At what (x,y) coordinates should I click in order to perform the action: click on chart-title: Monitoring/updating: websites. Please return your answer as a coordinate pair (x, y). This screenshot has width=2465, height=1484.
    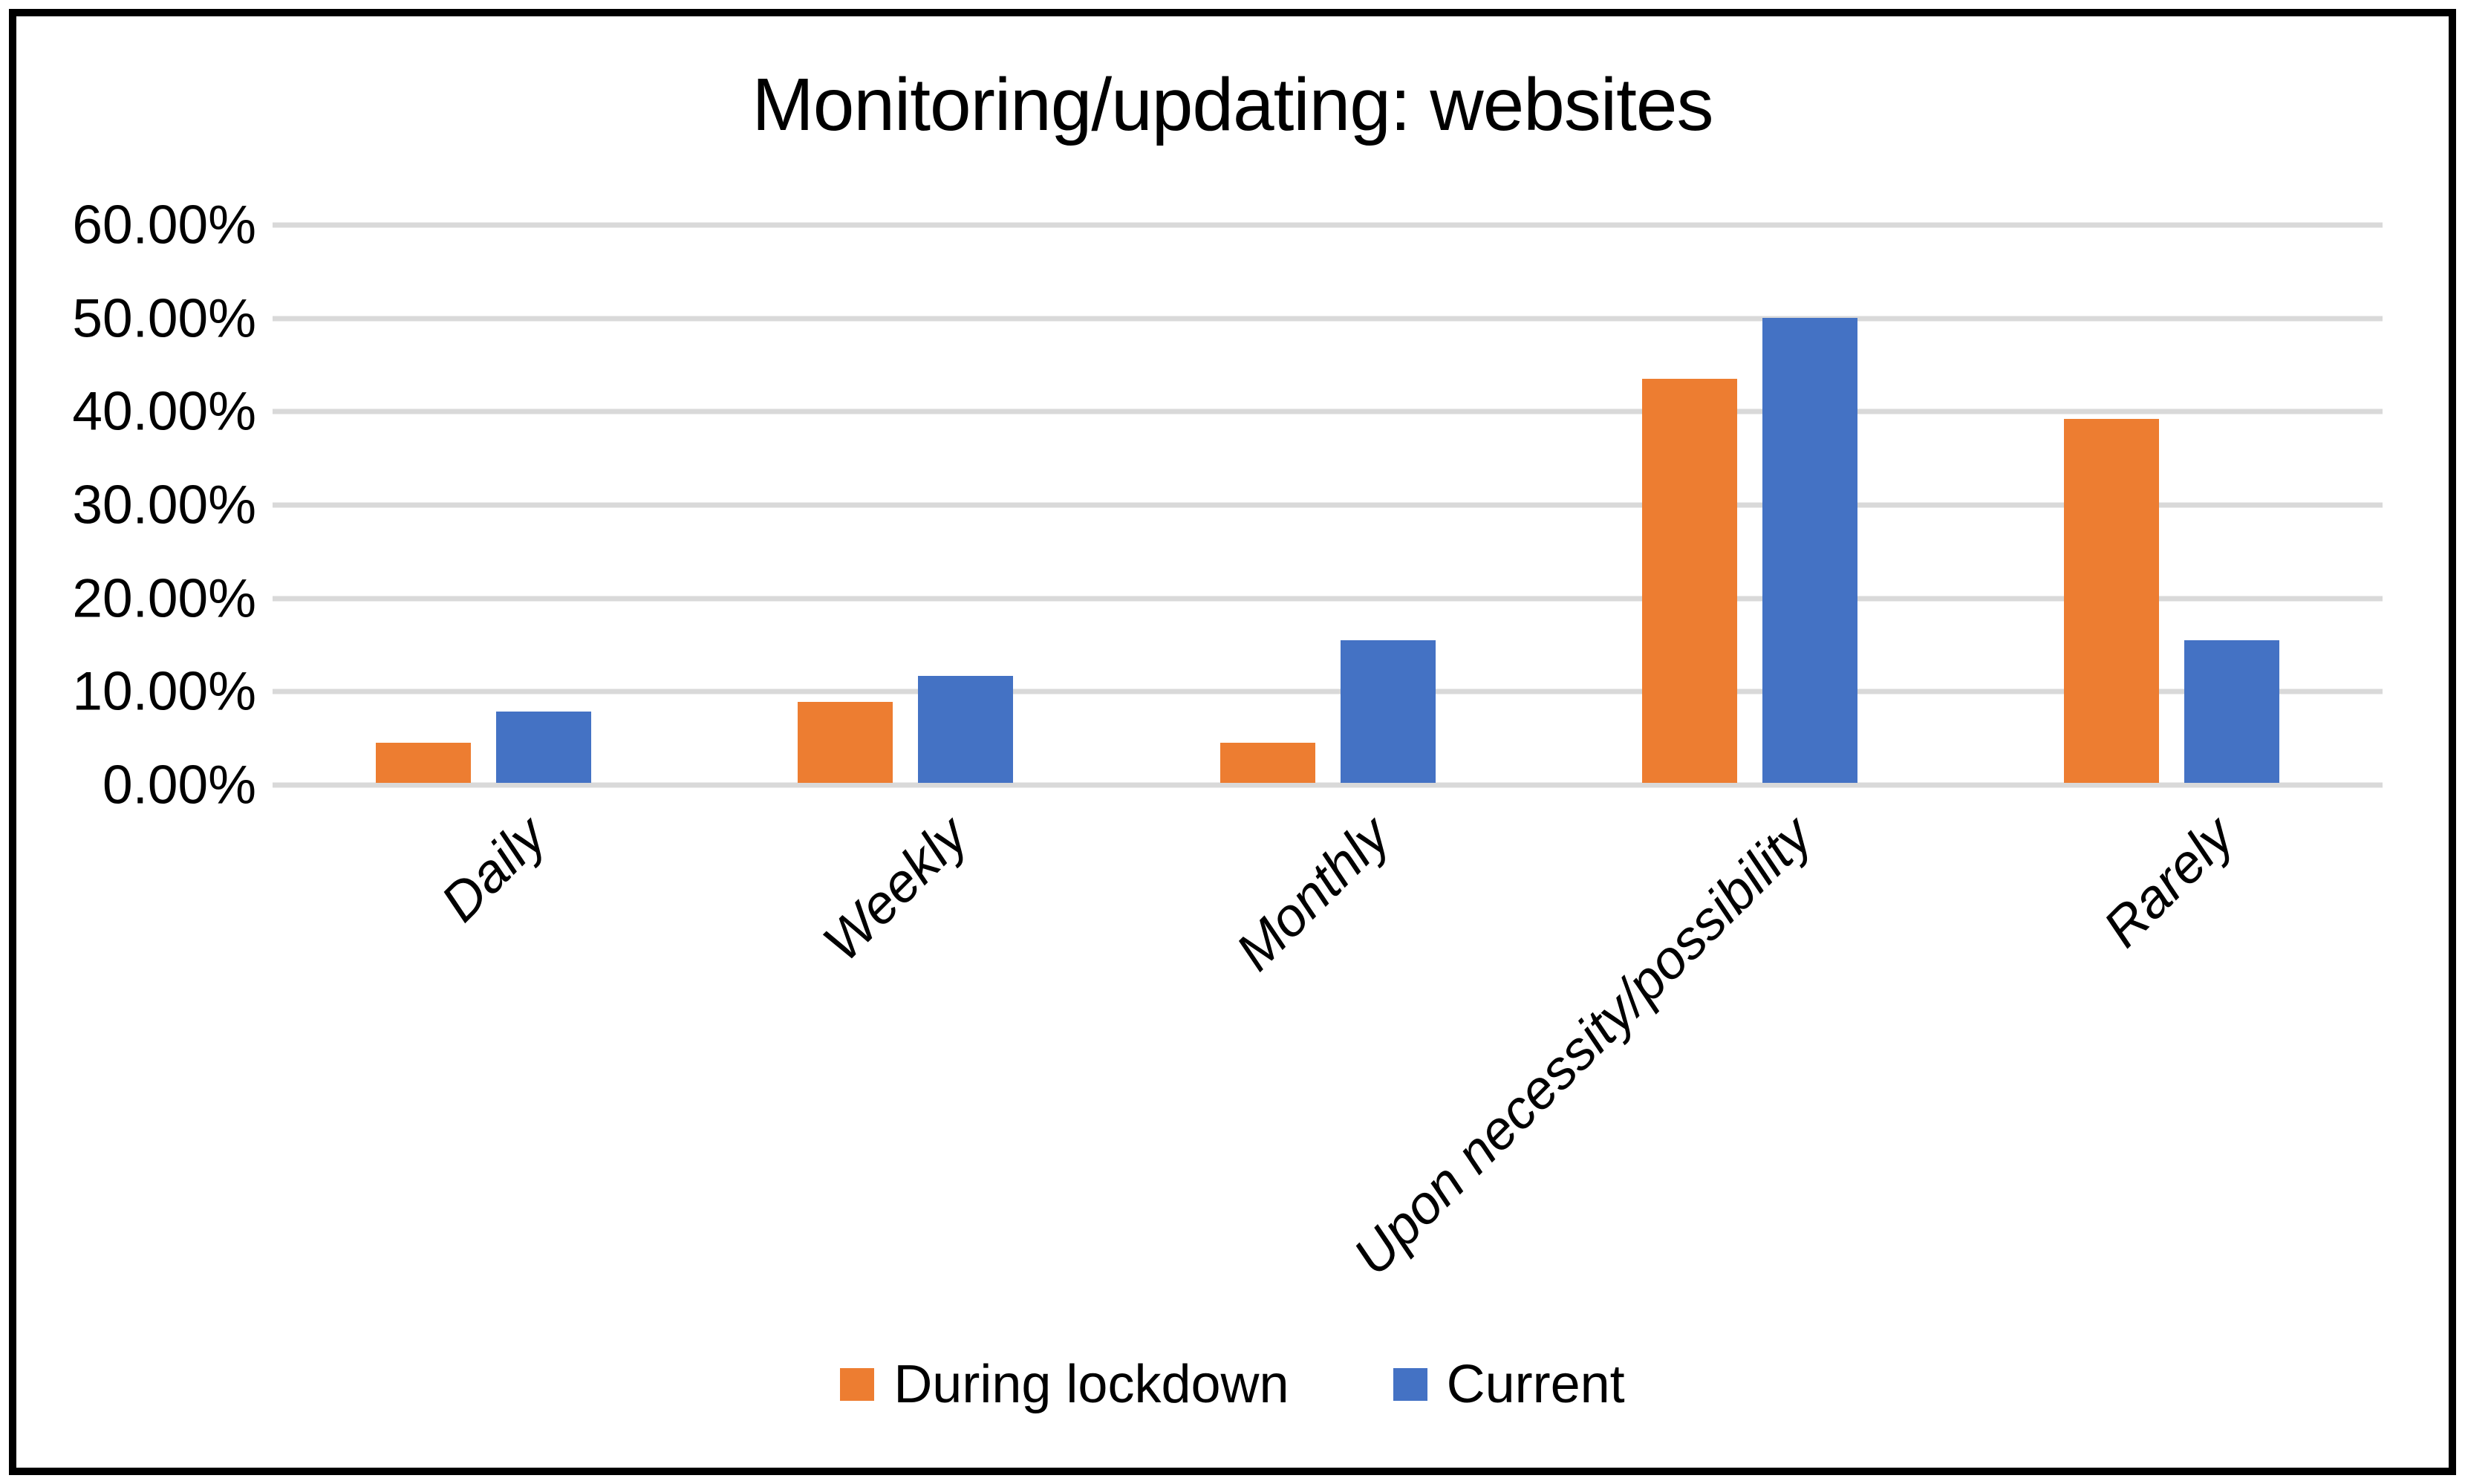
    Looking at the image, I should click on (1233, 105).